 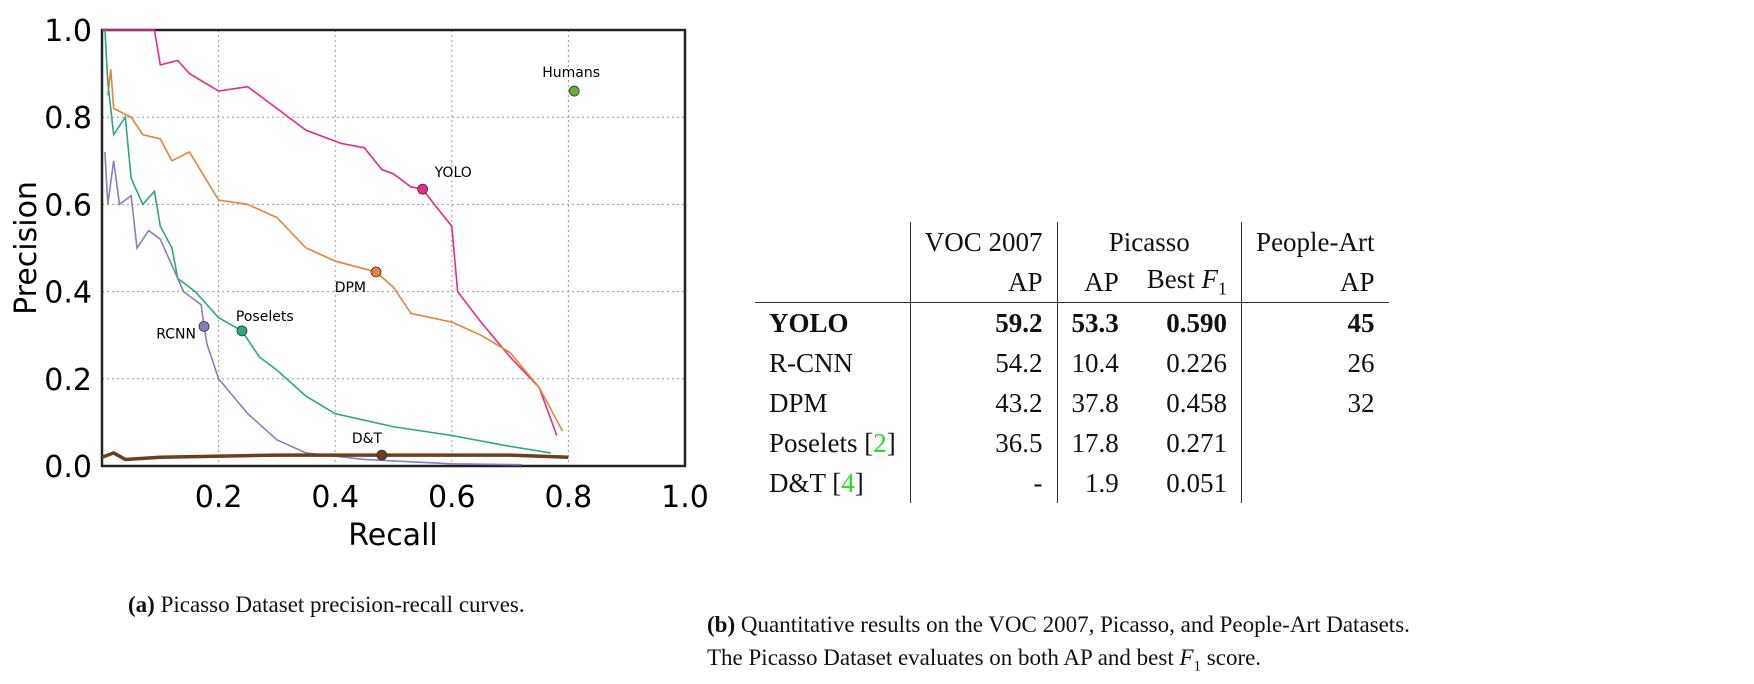 What do you see at coordinates (685, 497) in the screenshot?
I see `x-tick-label: 1.0` at bounding box center [685, 497].